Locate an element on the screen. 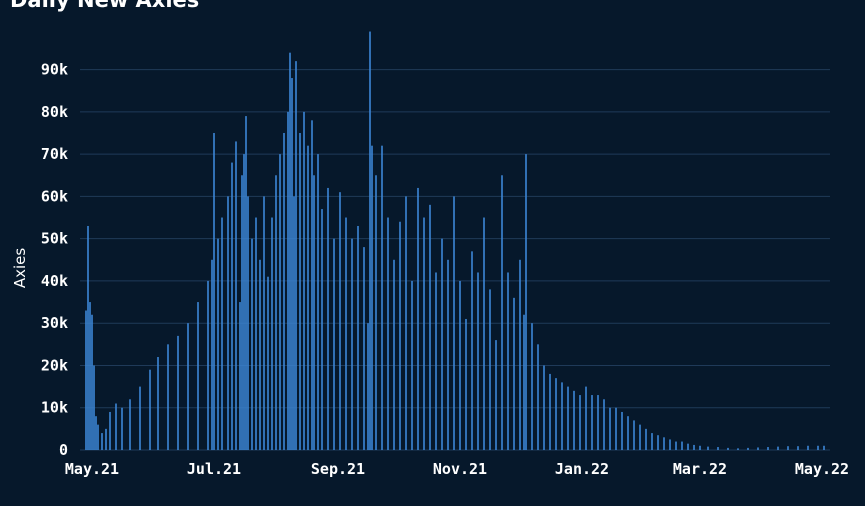  y-tick-label: 40k is located at coordinates (54, 281).